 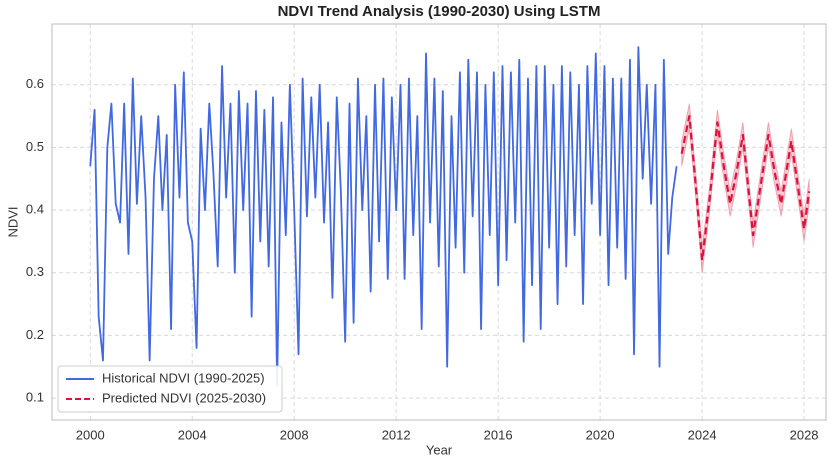 I want to click on legend-box, so click(x=170, y=389).